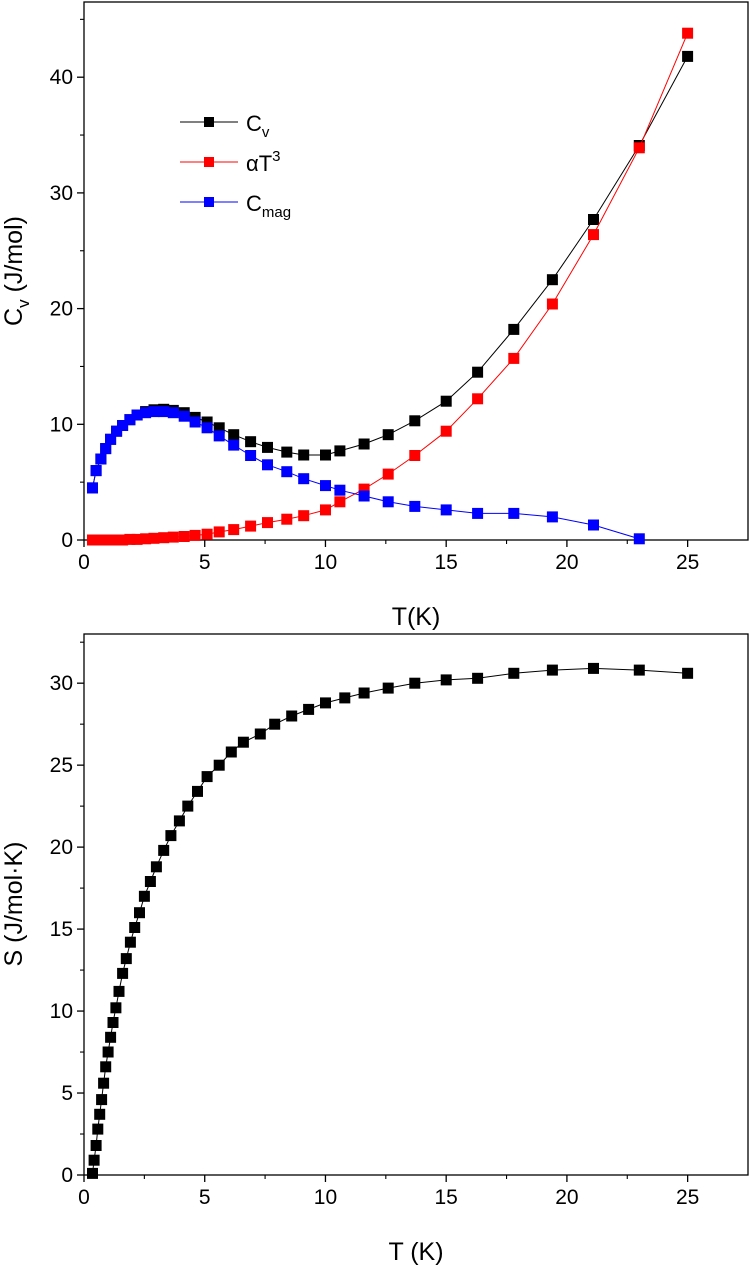  I want to click on top-x-tick-label: 0, so click(84, 562).